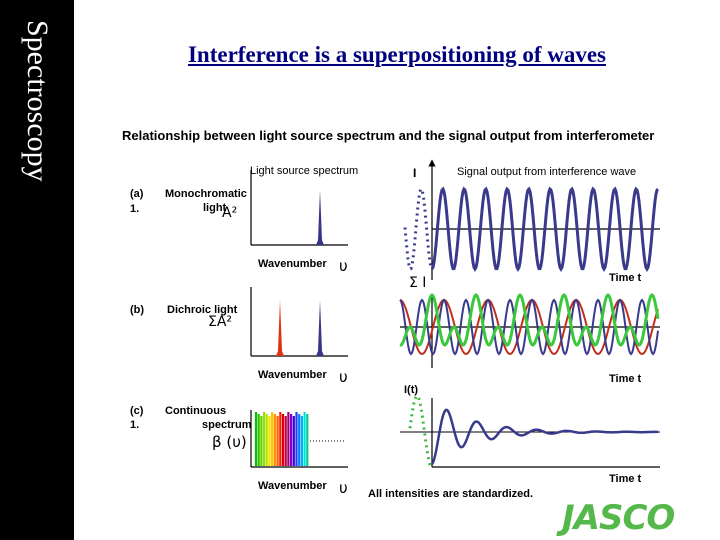  Describe the element at coordinates (415, 173) in the screenshot. I see `intensity-label-a: I` at that location.